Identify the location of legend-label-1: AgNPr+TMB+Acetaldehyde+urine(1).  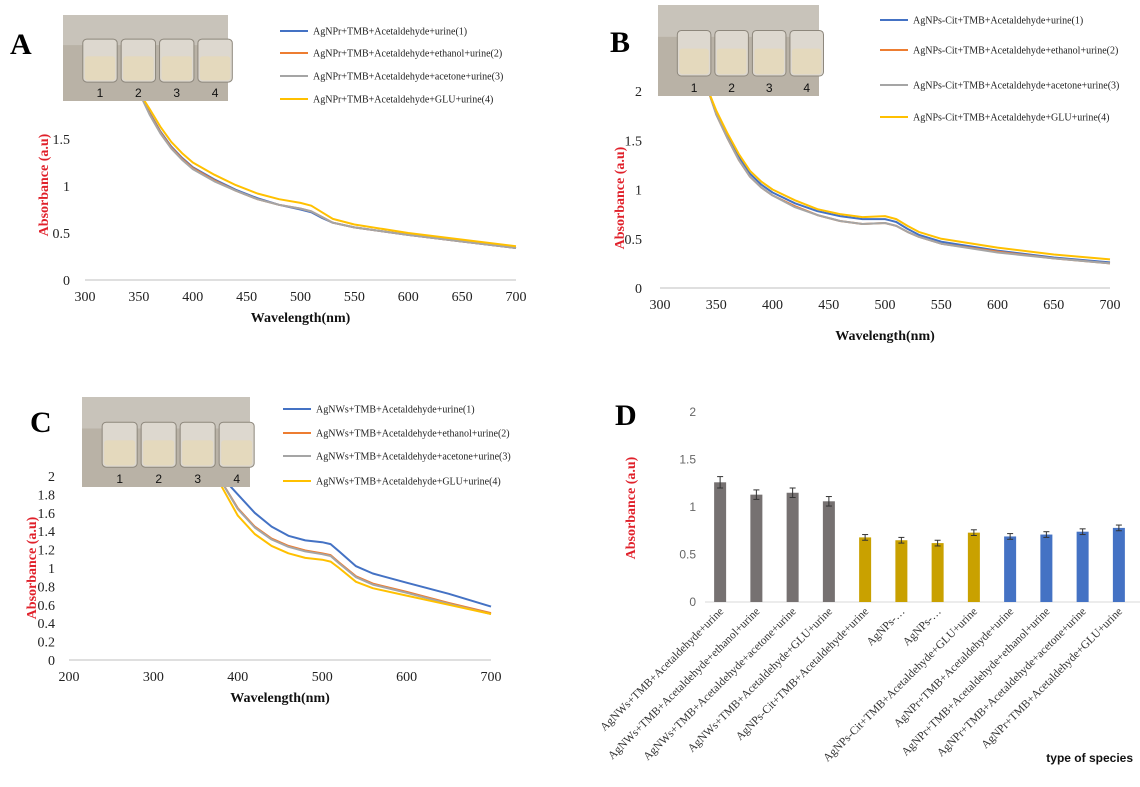
(390, 32).